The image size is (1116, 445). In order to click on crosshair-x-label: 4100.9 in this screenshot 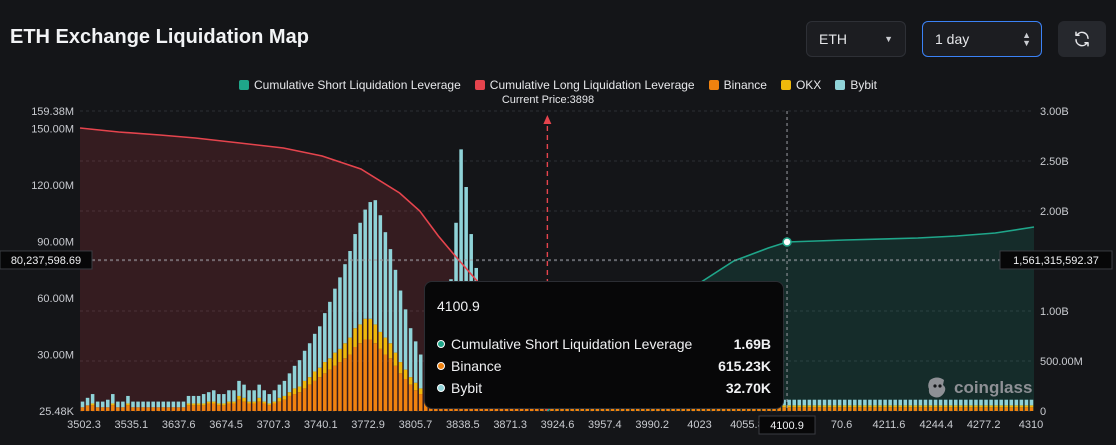, I will do `click(787, 426)`.